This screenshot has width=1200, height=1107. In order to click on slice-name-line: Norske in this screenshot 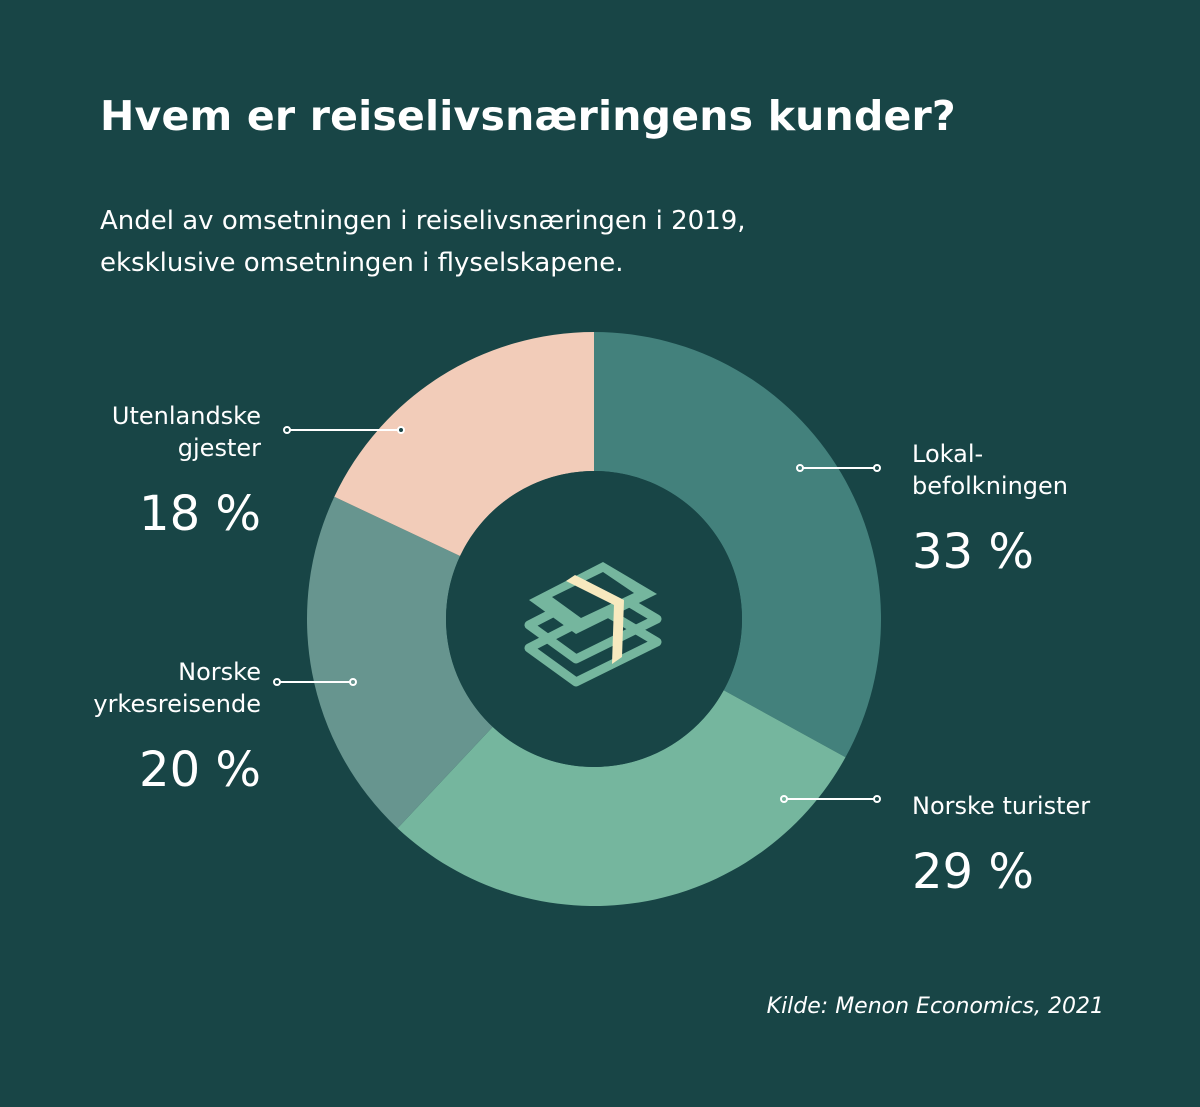, I will do `click(219, 672)`.